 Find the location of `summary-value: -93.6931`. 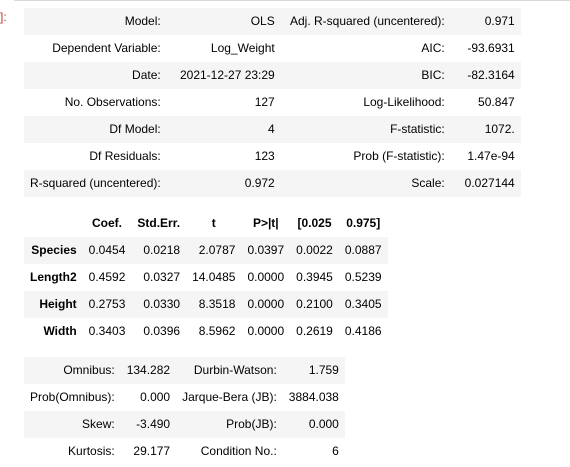

summary-value: -93.6931 is located at coordinates (485, 48).